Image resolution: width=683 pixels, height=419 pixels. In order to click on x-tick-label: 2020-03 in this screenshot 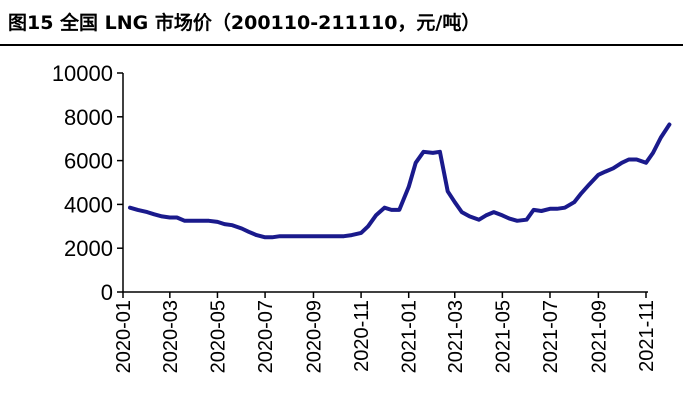, I will do `click(171, 336)`.